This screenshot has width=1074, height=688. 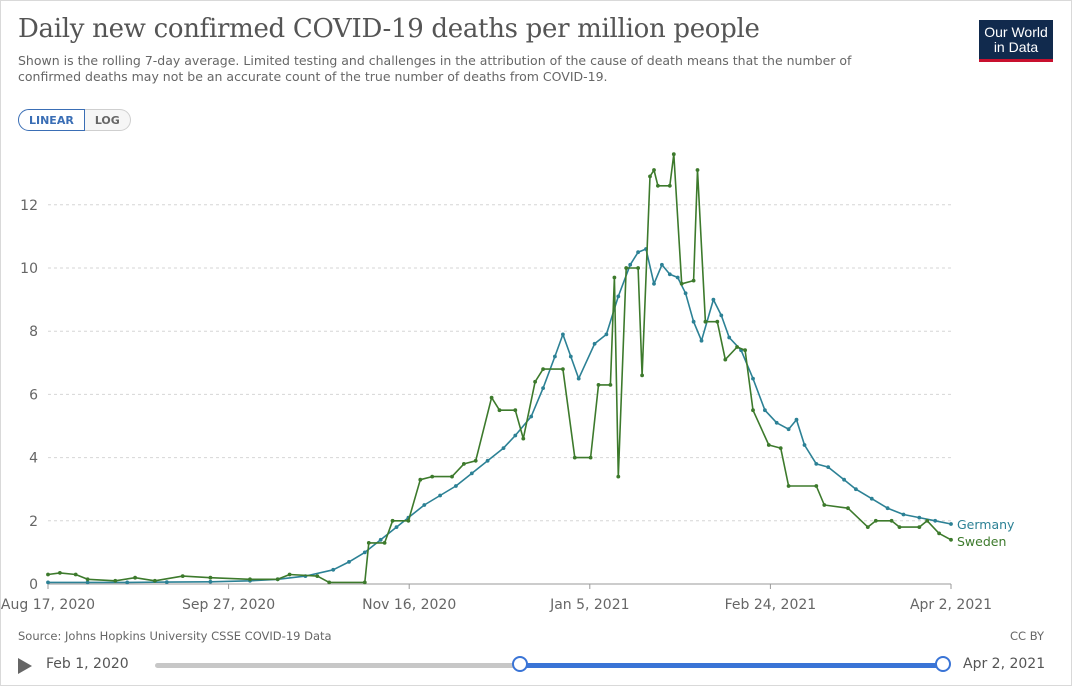 I want to click on log-scale-button: LOG, so click(x=107, y=120).